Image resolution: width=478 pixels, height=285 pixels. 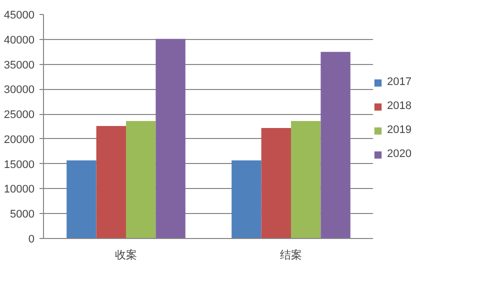 What do you see at coordinates (399, 106) in the screenshot?
I see `legend-label: 2018` at bounding box center [399, 106].